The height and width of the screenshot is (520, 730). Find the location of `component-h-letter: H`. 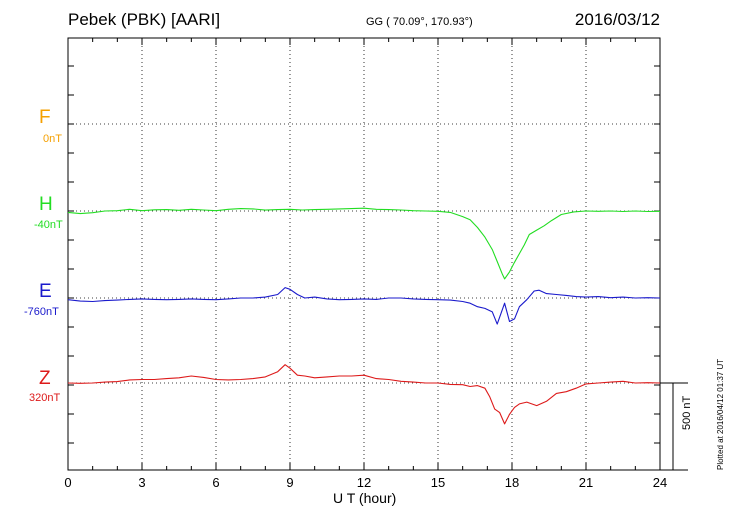

component-h-letter: H is located at coordinates (46, 204).